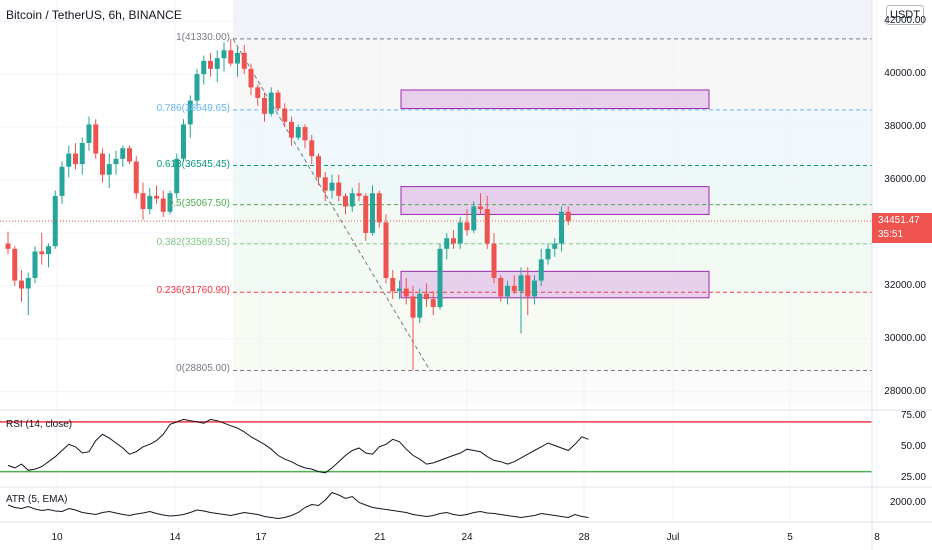 This screenshot has width=932, height=550. What do you see at coordinates (94, 15) in the screenshot?
I see `symbol-title: Bitcoin / TetherUS, 6h, BINANCE` at bounding box center [94, 15].